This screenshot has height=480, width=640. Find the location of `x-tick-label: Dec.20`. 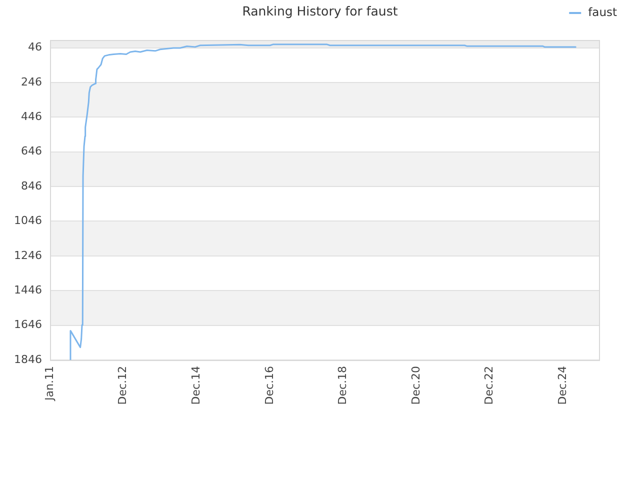

x-tick-label: Dec.20 is located at coordinates (415, 385).